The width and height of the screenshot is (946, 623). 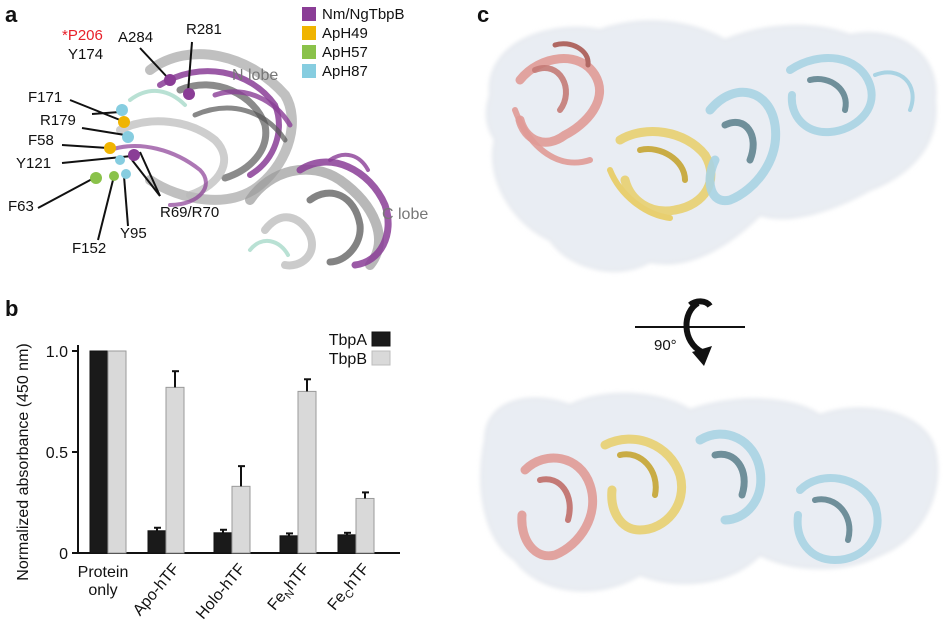 I want to click on rotation-label: 90°, so click(x=665, y=345).